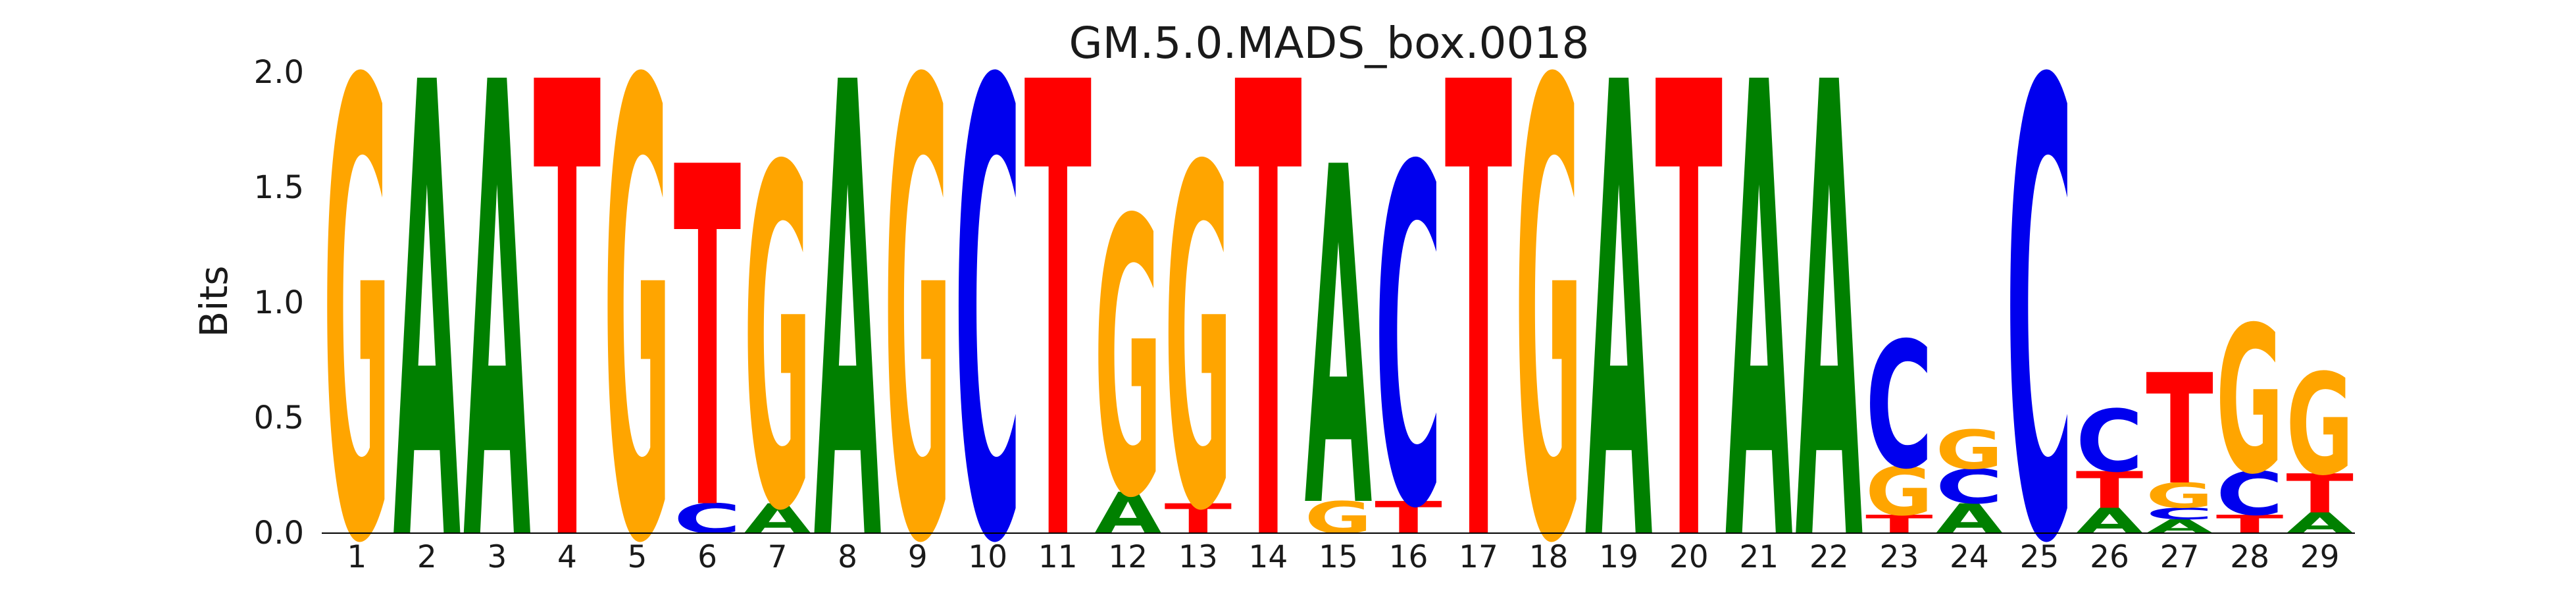 This screenshot has height=595, width=2576. I want to click on logo-letter-C-pos-23: C, so click(1899, 407).